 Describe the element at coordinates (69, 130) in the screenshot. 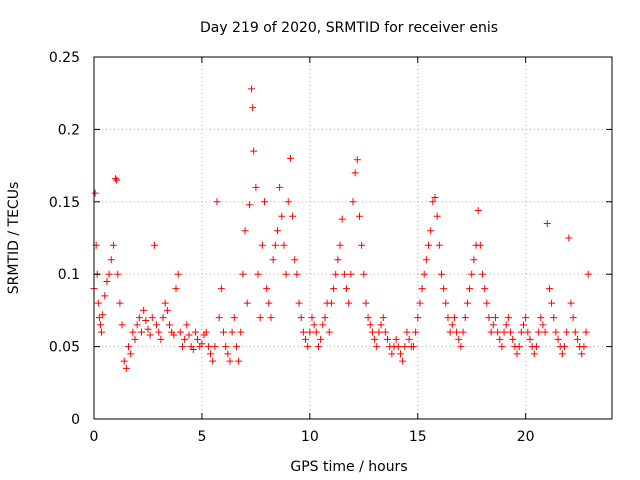

I see `y-tick-label: 0.2` at that location.